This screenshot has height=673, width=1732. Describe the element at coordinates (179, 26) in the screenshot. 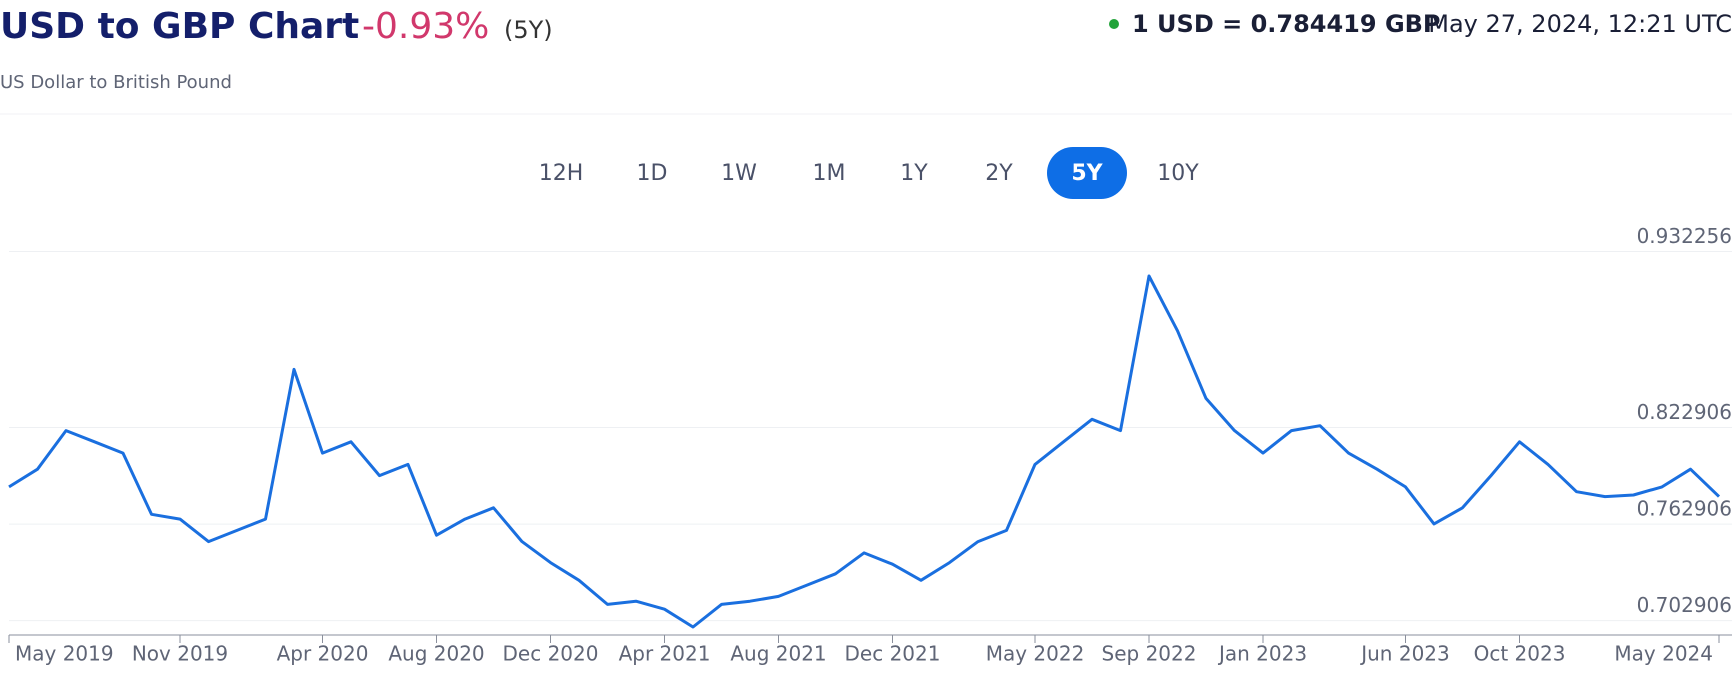

I see `title: USD to GBP Chart` at that location.